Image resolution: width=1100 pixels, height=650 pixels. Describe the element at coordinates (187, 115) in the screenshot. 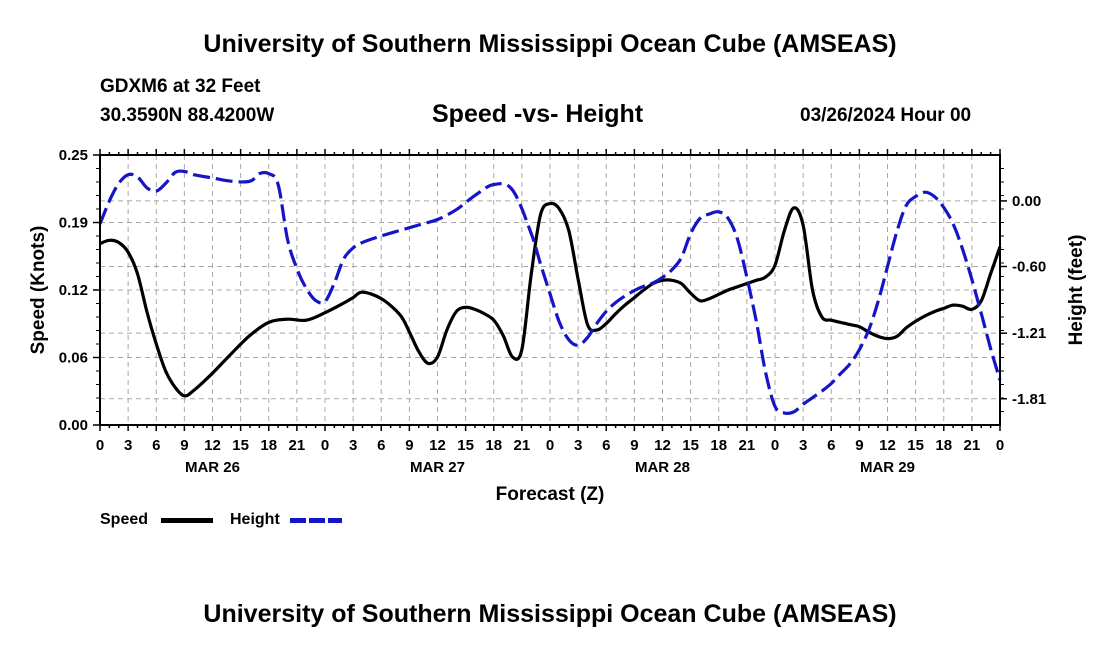

I see `station-coords: 30.3590N 88.4200W` at that location.